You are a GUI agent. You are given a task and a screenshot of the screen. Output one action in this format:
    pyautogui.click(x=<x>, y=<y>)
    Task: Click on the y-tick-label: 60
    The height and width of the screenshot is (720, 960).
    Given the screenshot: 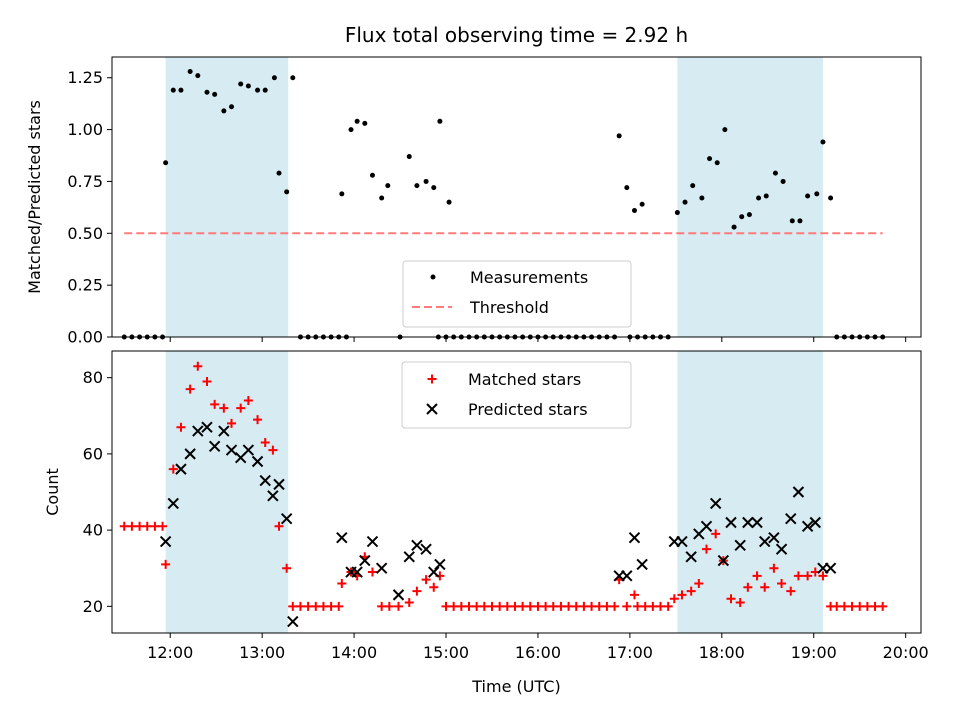 What is the action you would take?
    pyautogui.click(x=93, y=453)
    